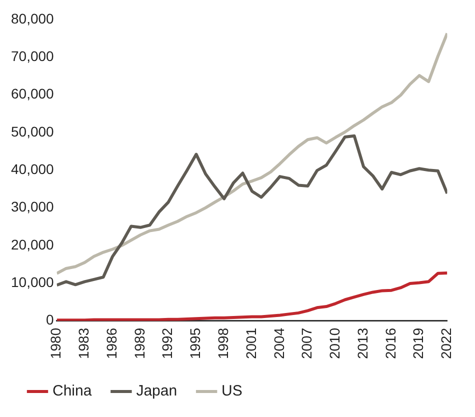 The image size is (475, 417). I want to click on x-tick-label: 1986, so click(111, 344).